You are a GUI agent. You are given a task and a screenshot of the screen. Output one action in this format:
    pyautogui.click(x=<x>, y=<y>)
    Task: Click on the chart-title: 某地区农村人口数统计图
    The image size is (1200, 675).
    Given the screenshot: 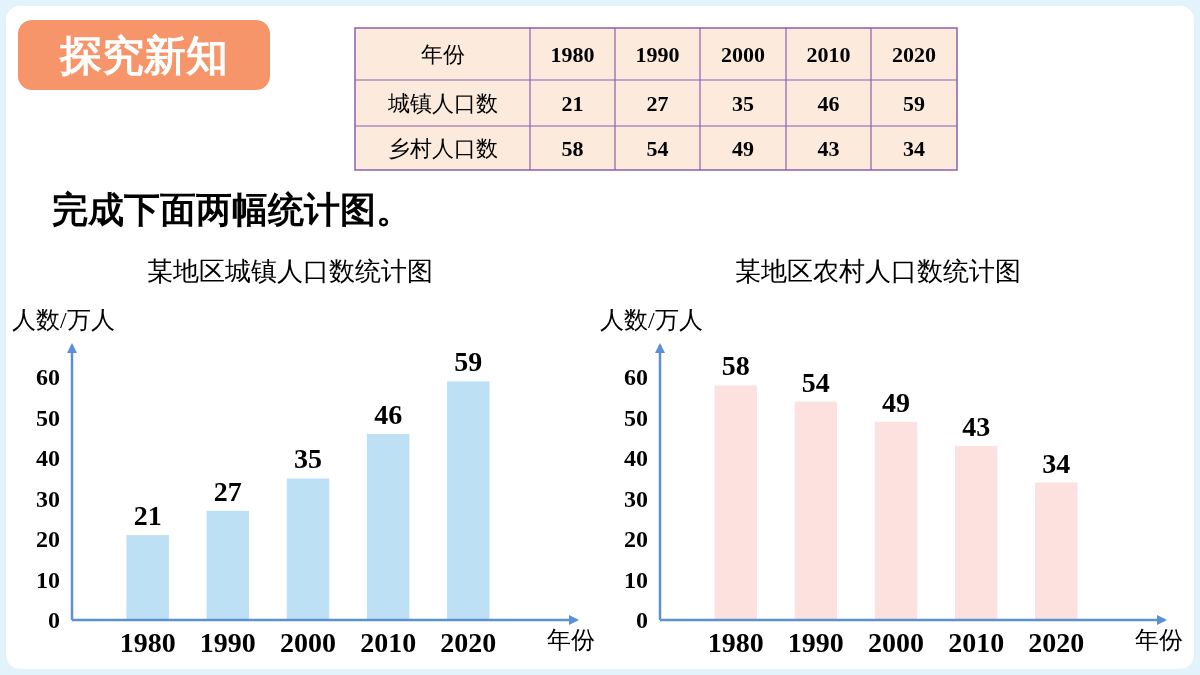 What is the action you would take?
    pyautogui.click(x=878, y=271)
    